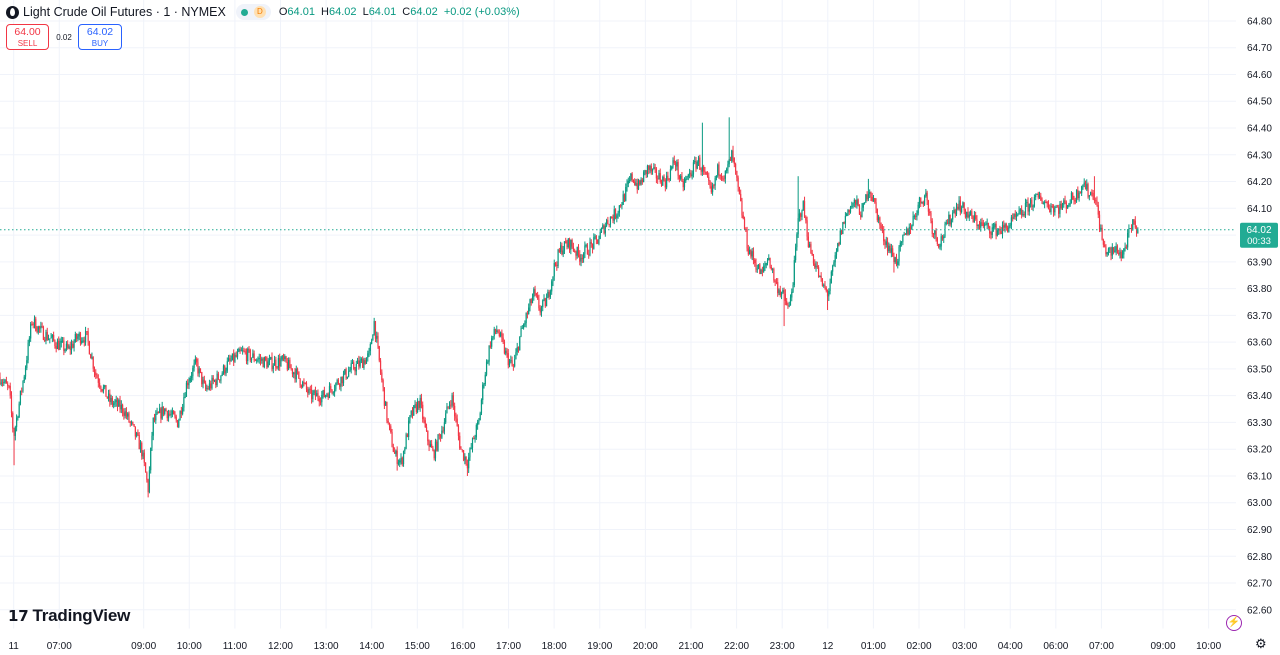 This screenshot has width=1280, height=655. What do you see at coordinates (1259, 155) in the screenshot?
I see `price-tick-label: 64.30` at bounding box center [1259, 155].